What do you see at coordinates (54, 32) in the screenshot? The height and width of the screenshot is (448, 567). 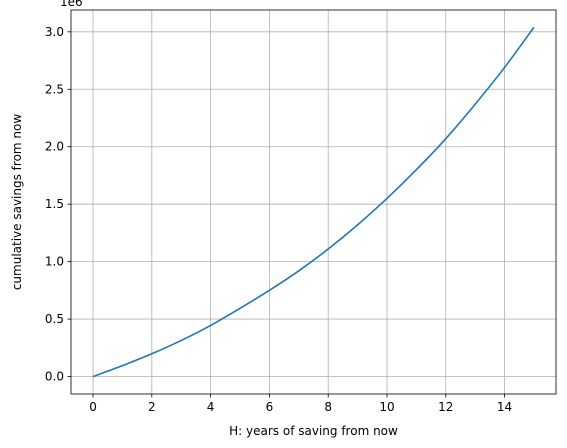 I see `y-tick-label: 3.0` at bounding box center [54, 32].